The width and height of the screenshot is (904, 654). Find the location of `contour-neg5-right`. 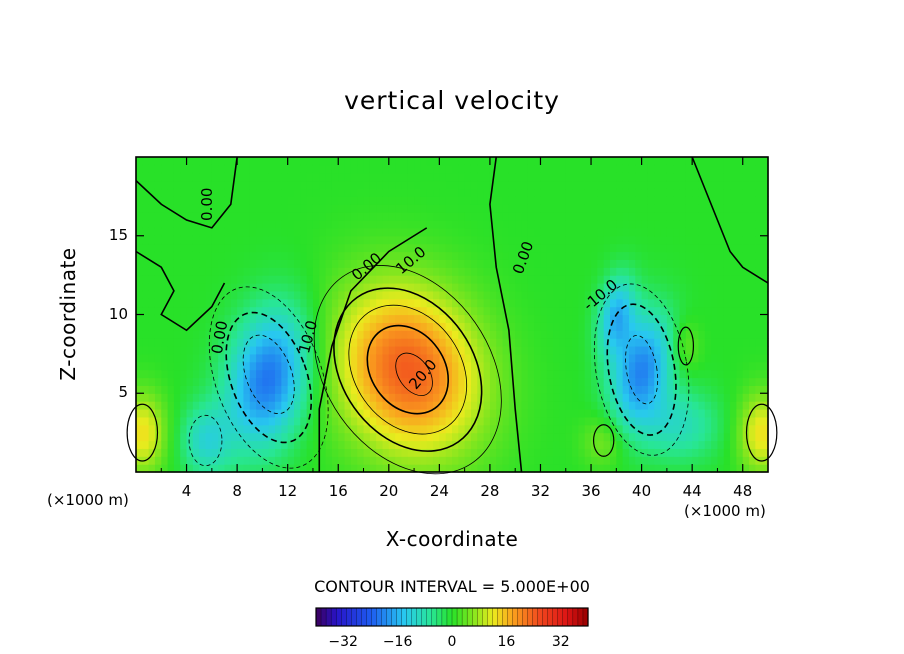

contour-neg5-right is located at coordinates (641, 369).